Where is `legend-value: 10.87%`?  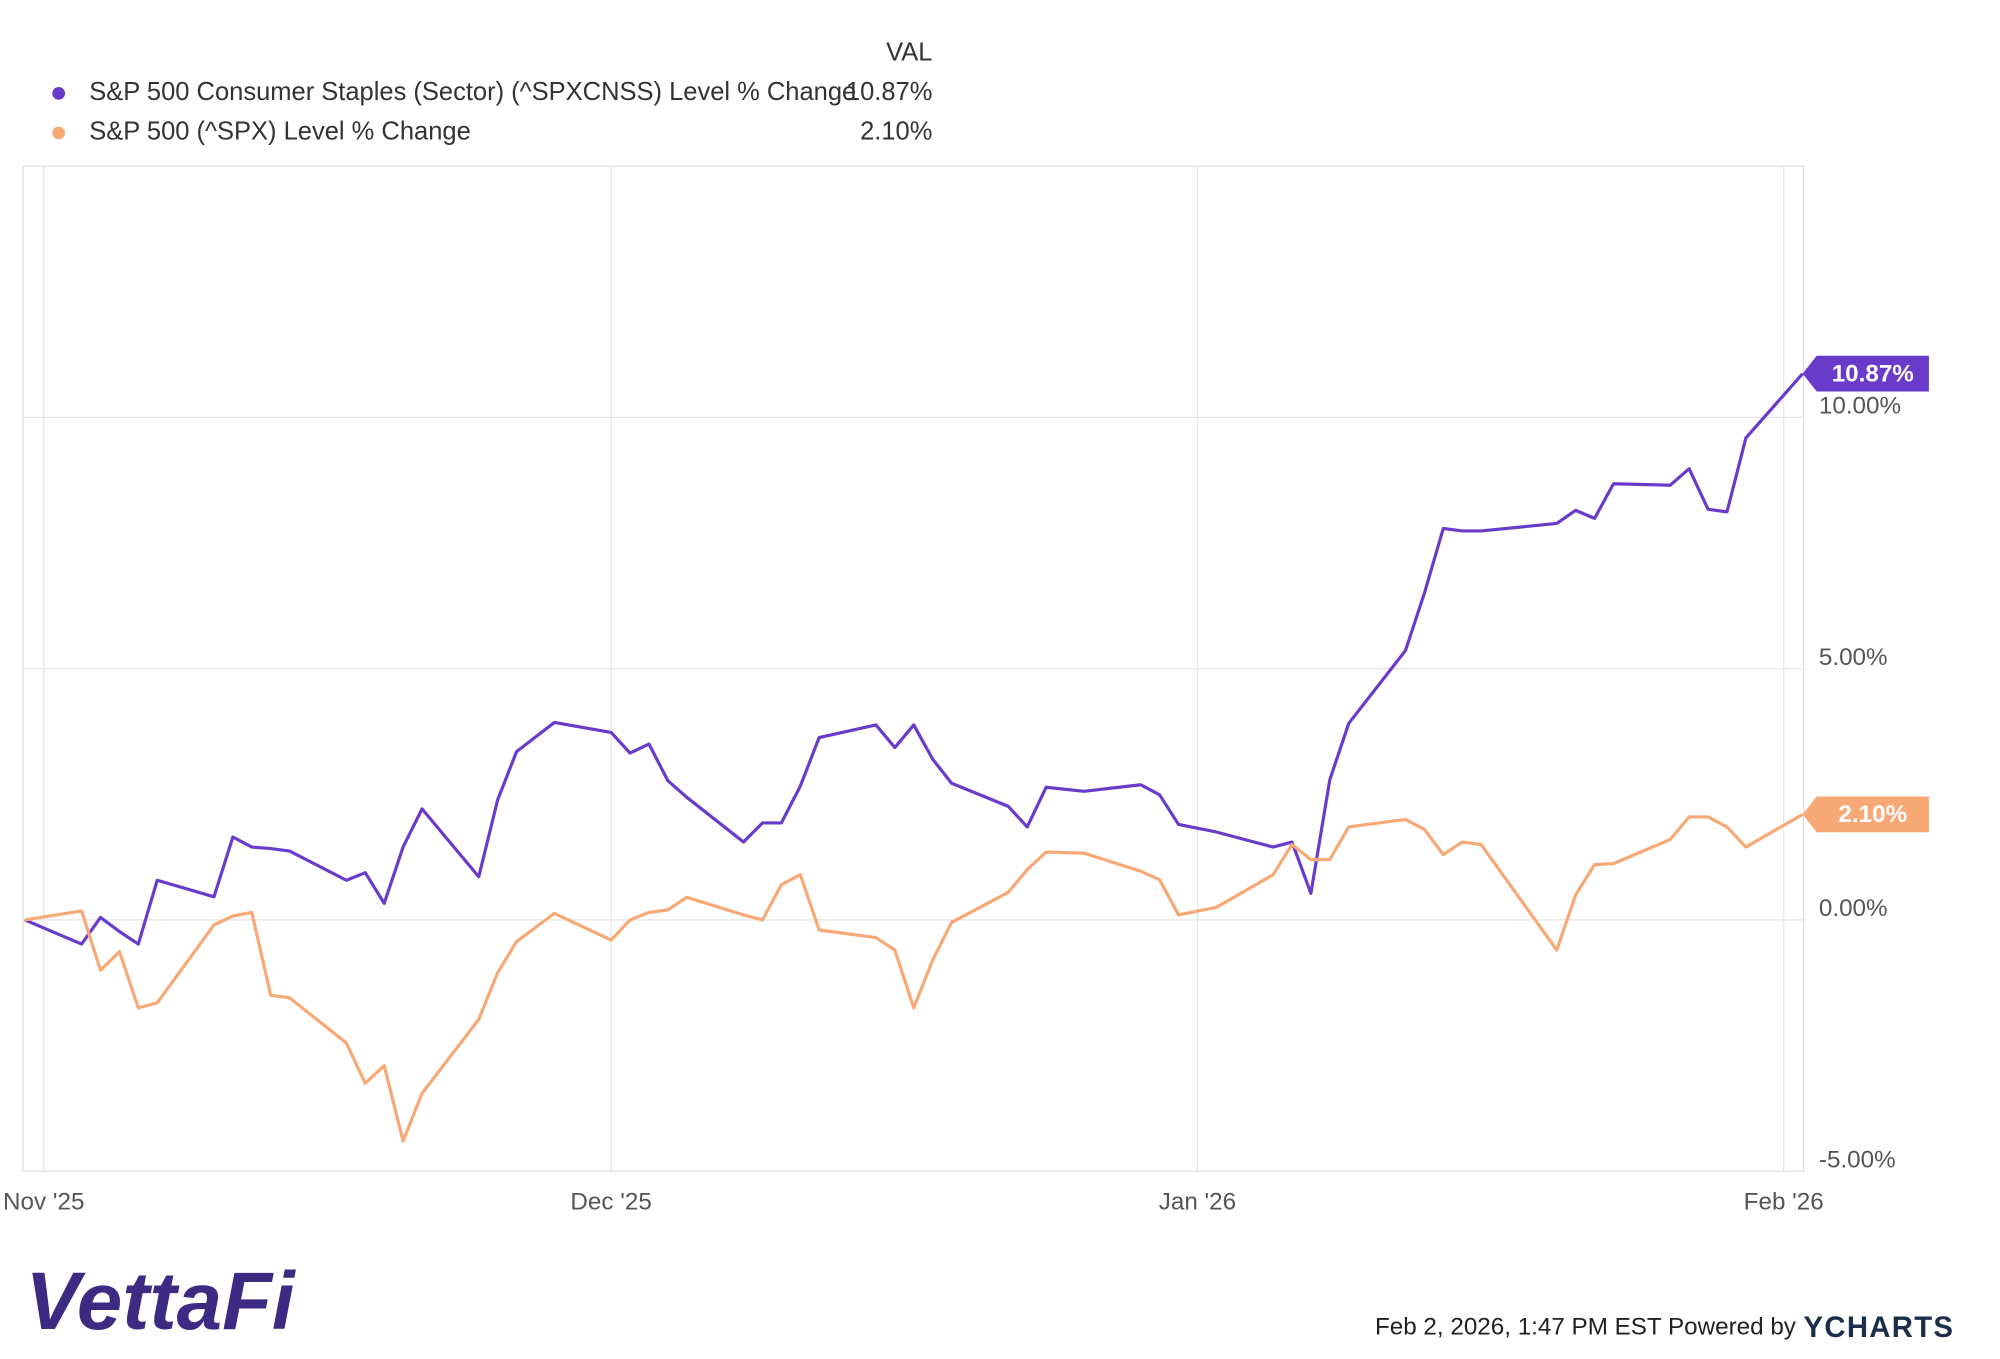 legend-value: 10.87% is located at coordinates (889, 92).